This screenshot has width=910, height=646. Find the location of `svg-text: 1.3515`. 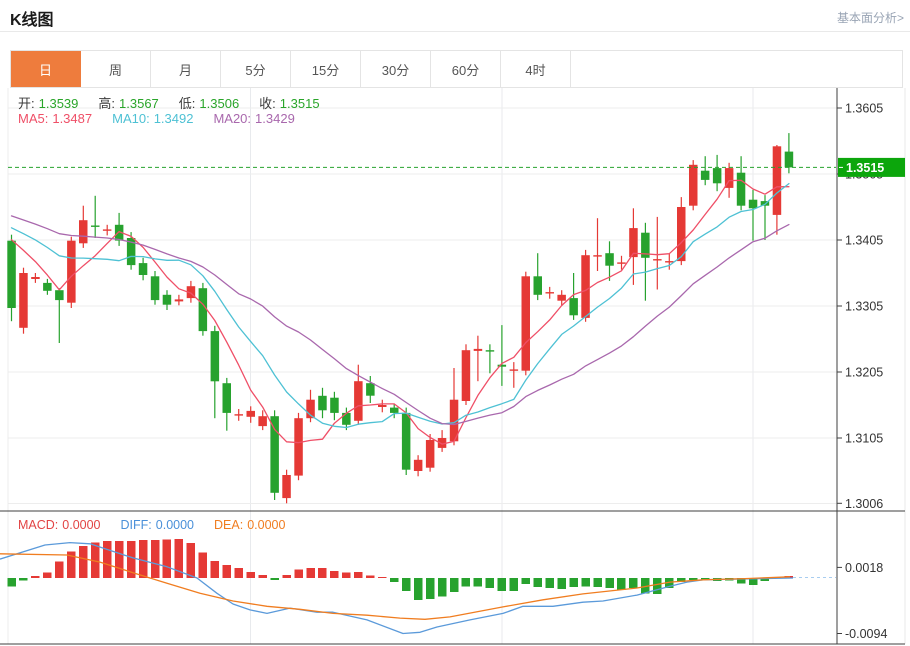

svg-text: 1.3515 is located at coordinates (865, 168).